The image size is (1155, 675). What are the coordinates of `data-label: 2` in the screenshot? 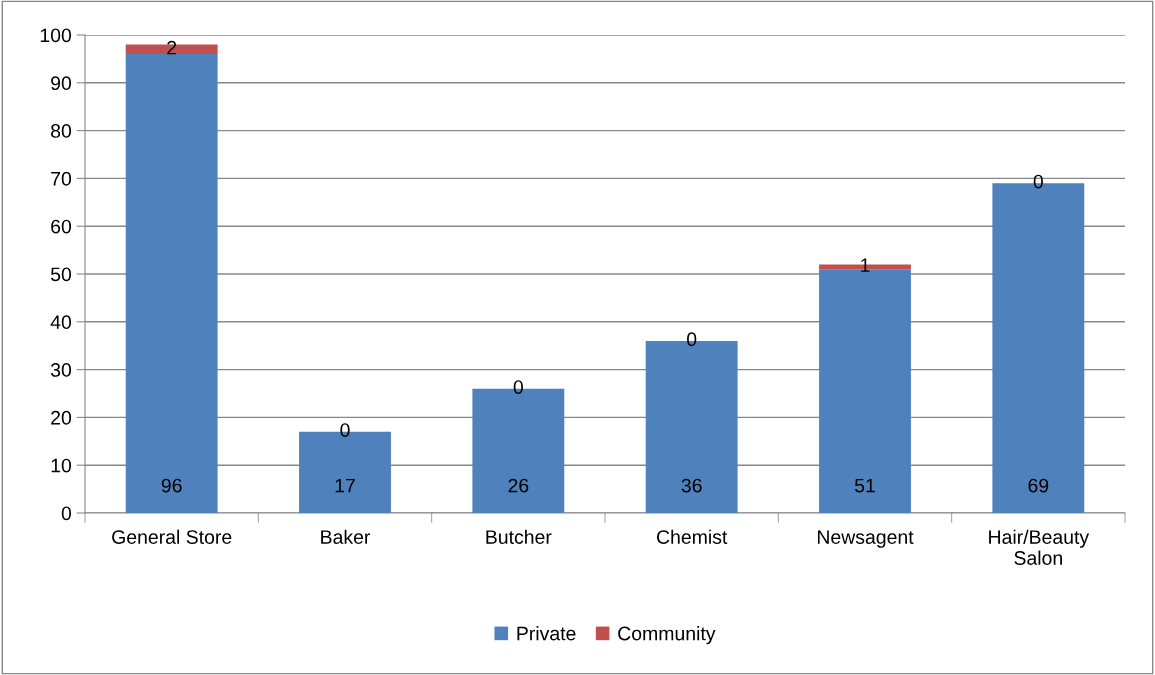 It's located at (172, 47).